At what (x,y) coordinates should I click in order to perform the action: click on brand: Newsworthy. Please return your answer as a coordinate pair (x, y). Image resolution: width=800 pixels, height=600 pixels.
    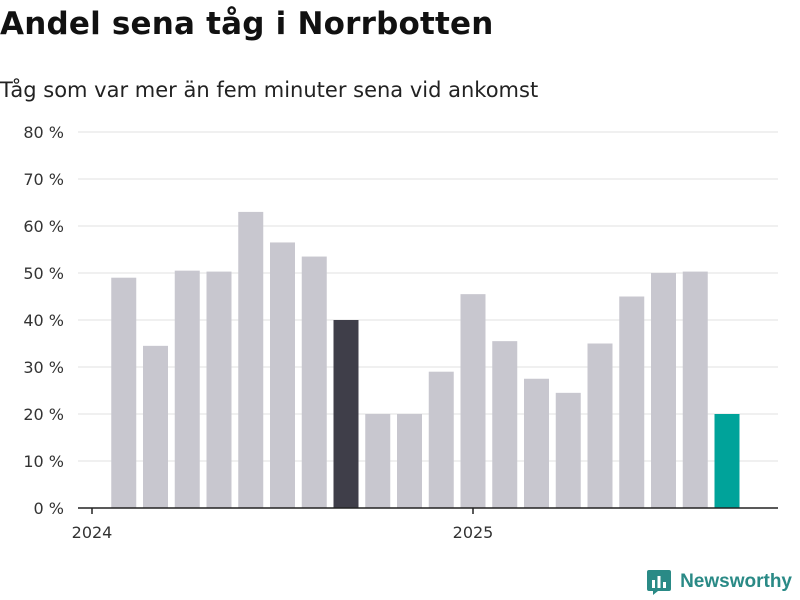
    Looking at the image, I should click on (719, 582).